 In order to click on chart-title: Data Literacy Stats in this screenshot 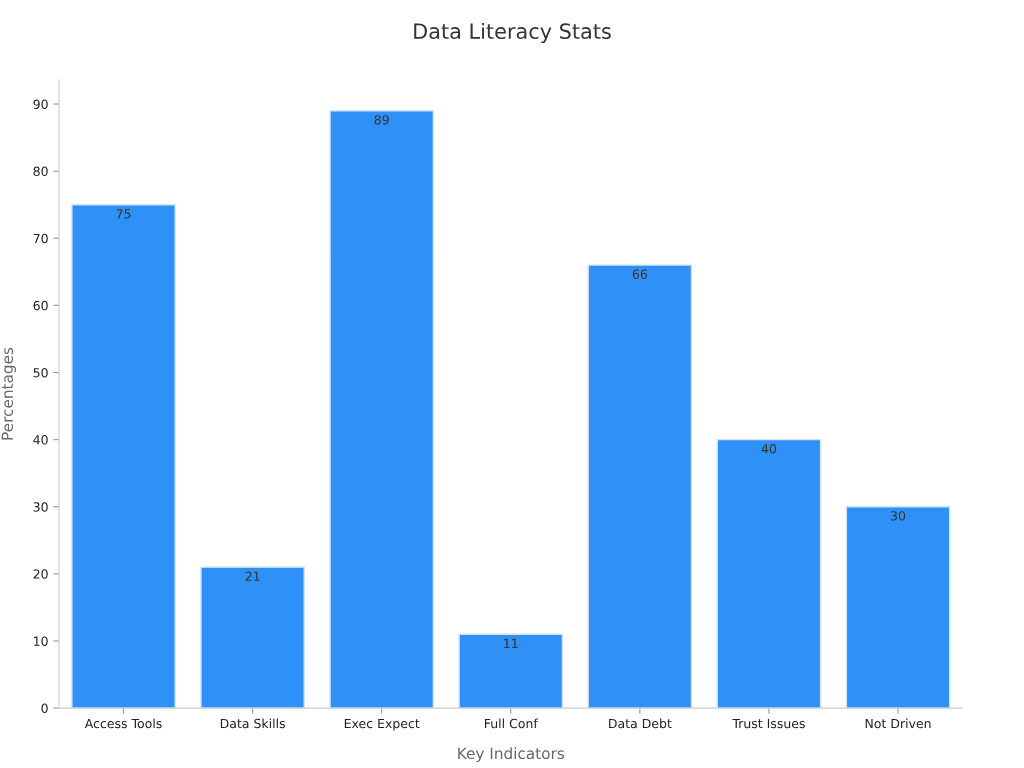, I will do `click(512, 33)`.